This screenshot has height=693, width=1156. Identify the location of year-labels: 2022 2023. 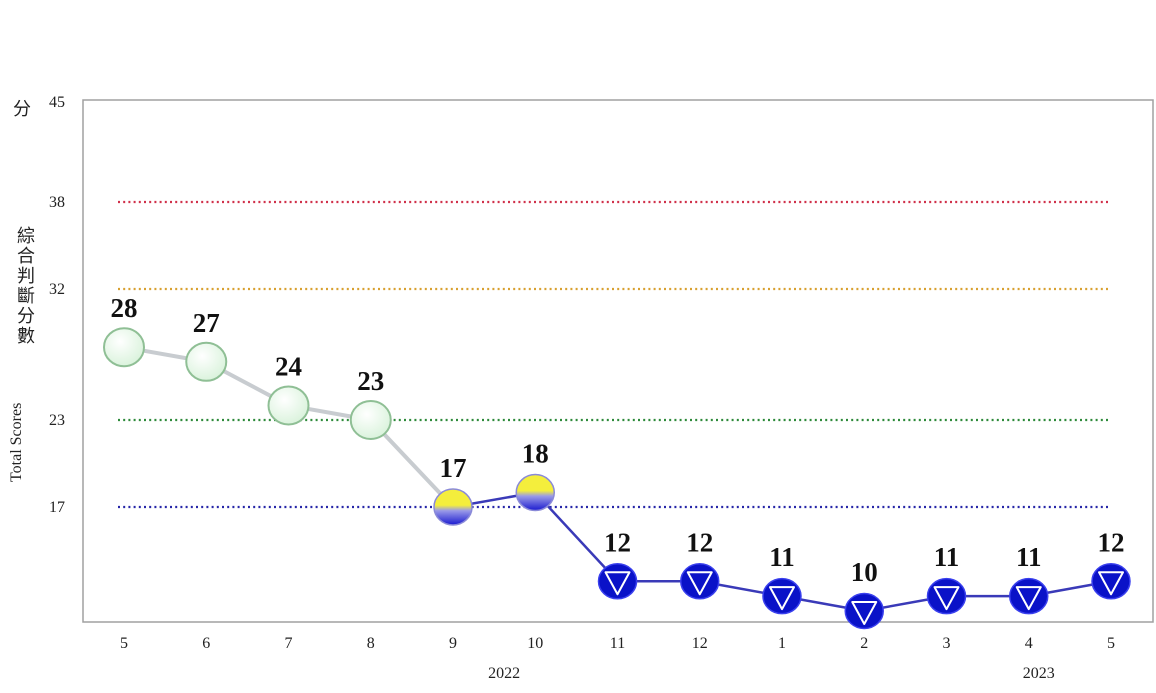
(771, 673).